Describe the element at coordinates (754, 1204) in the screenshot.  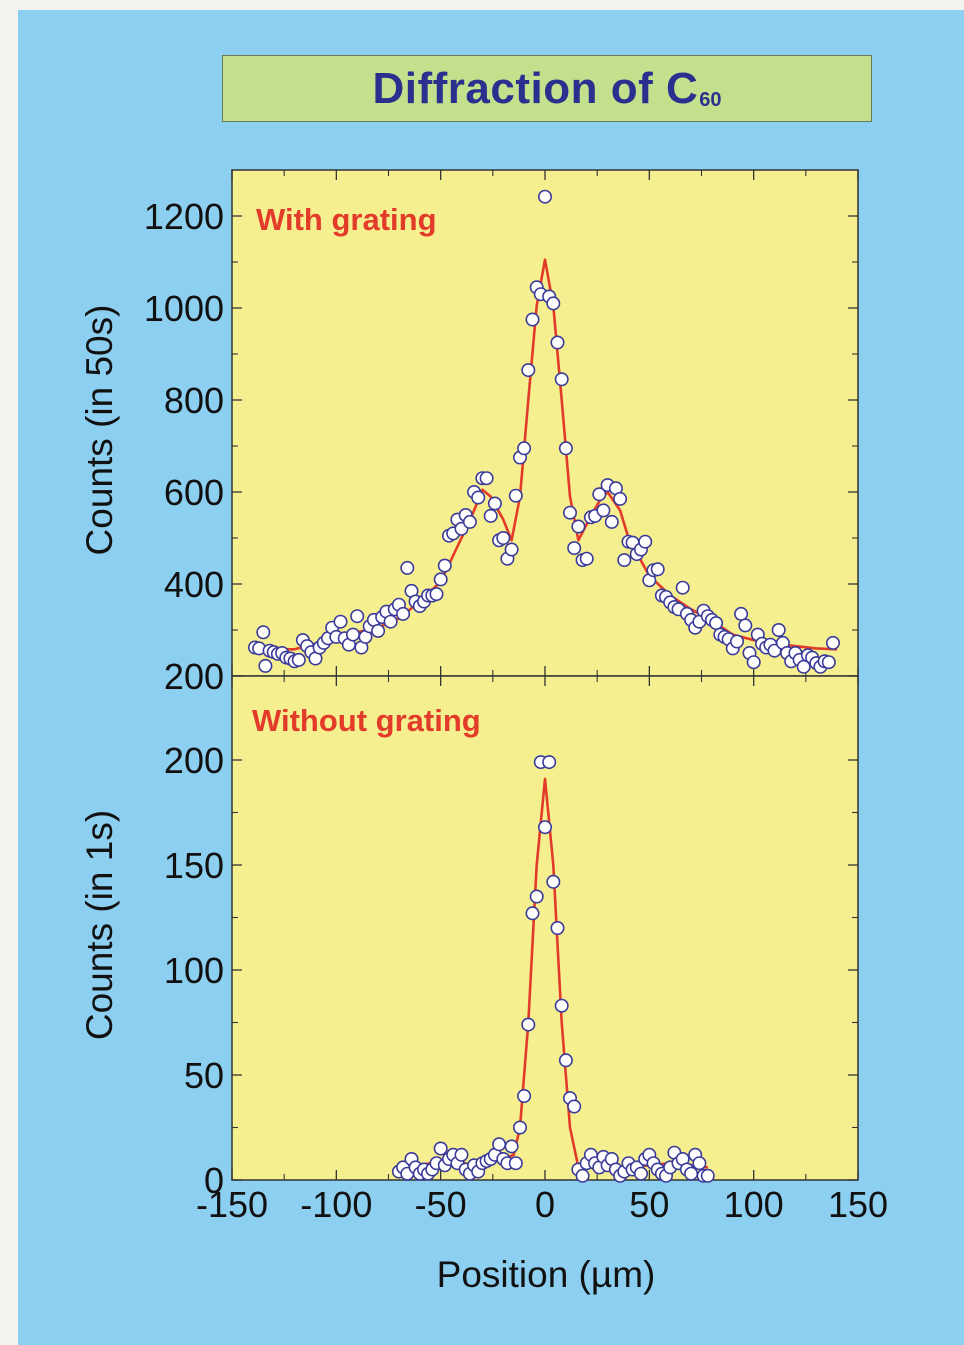
I see `x-tick-label: 100` at that location.